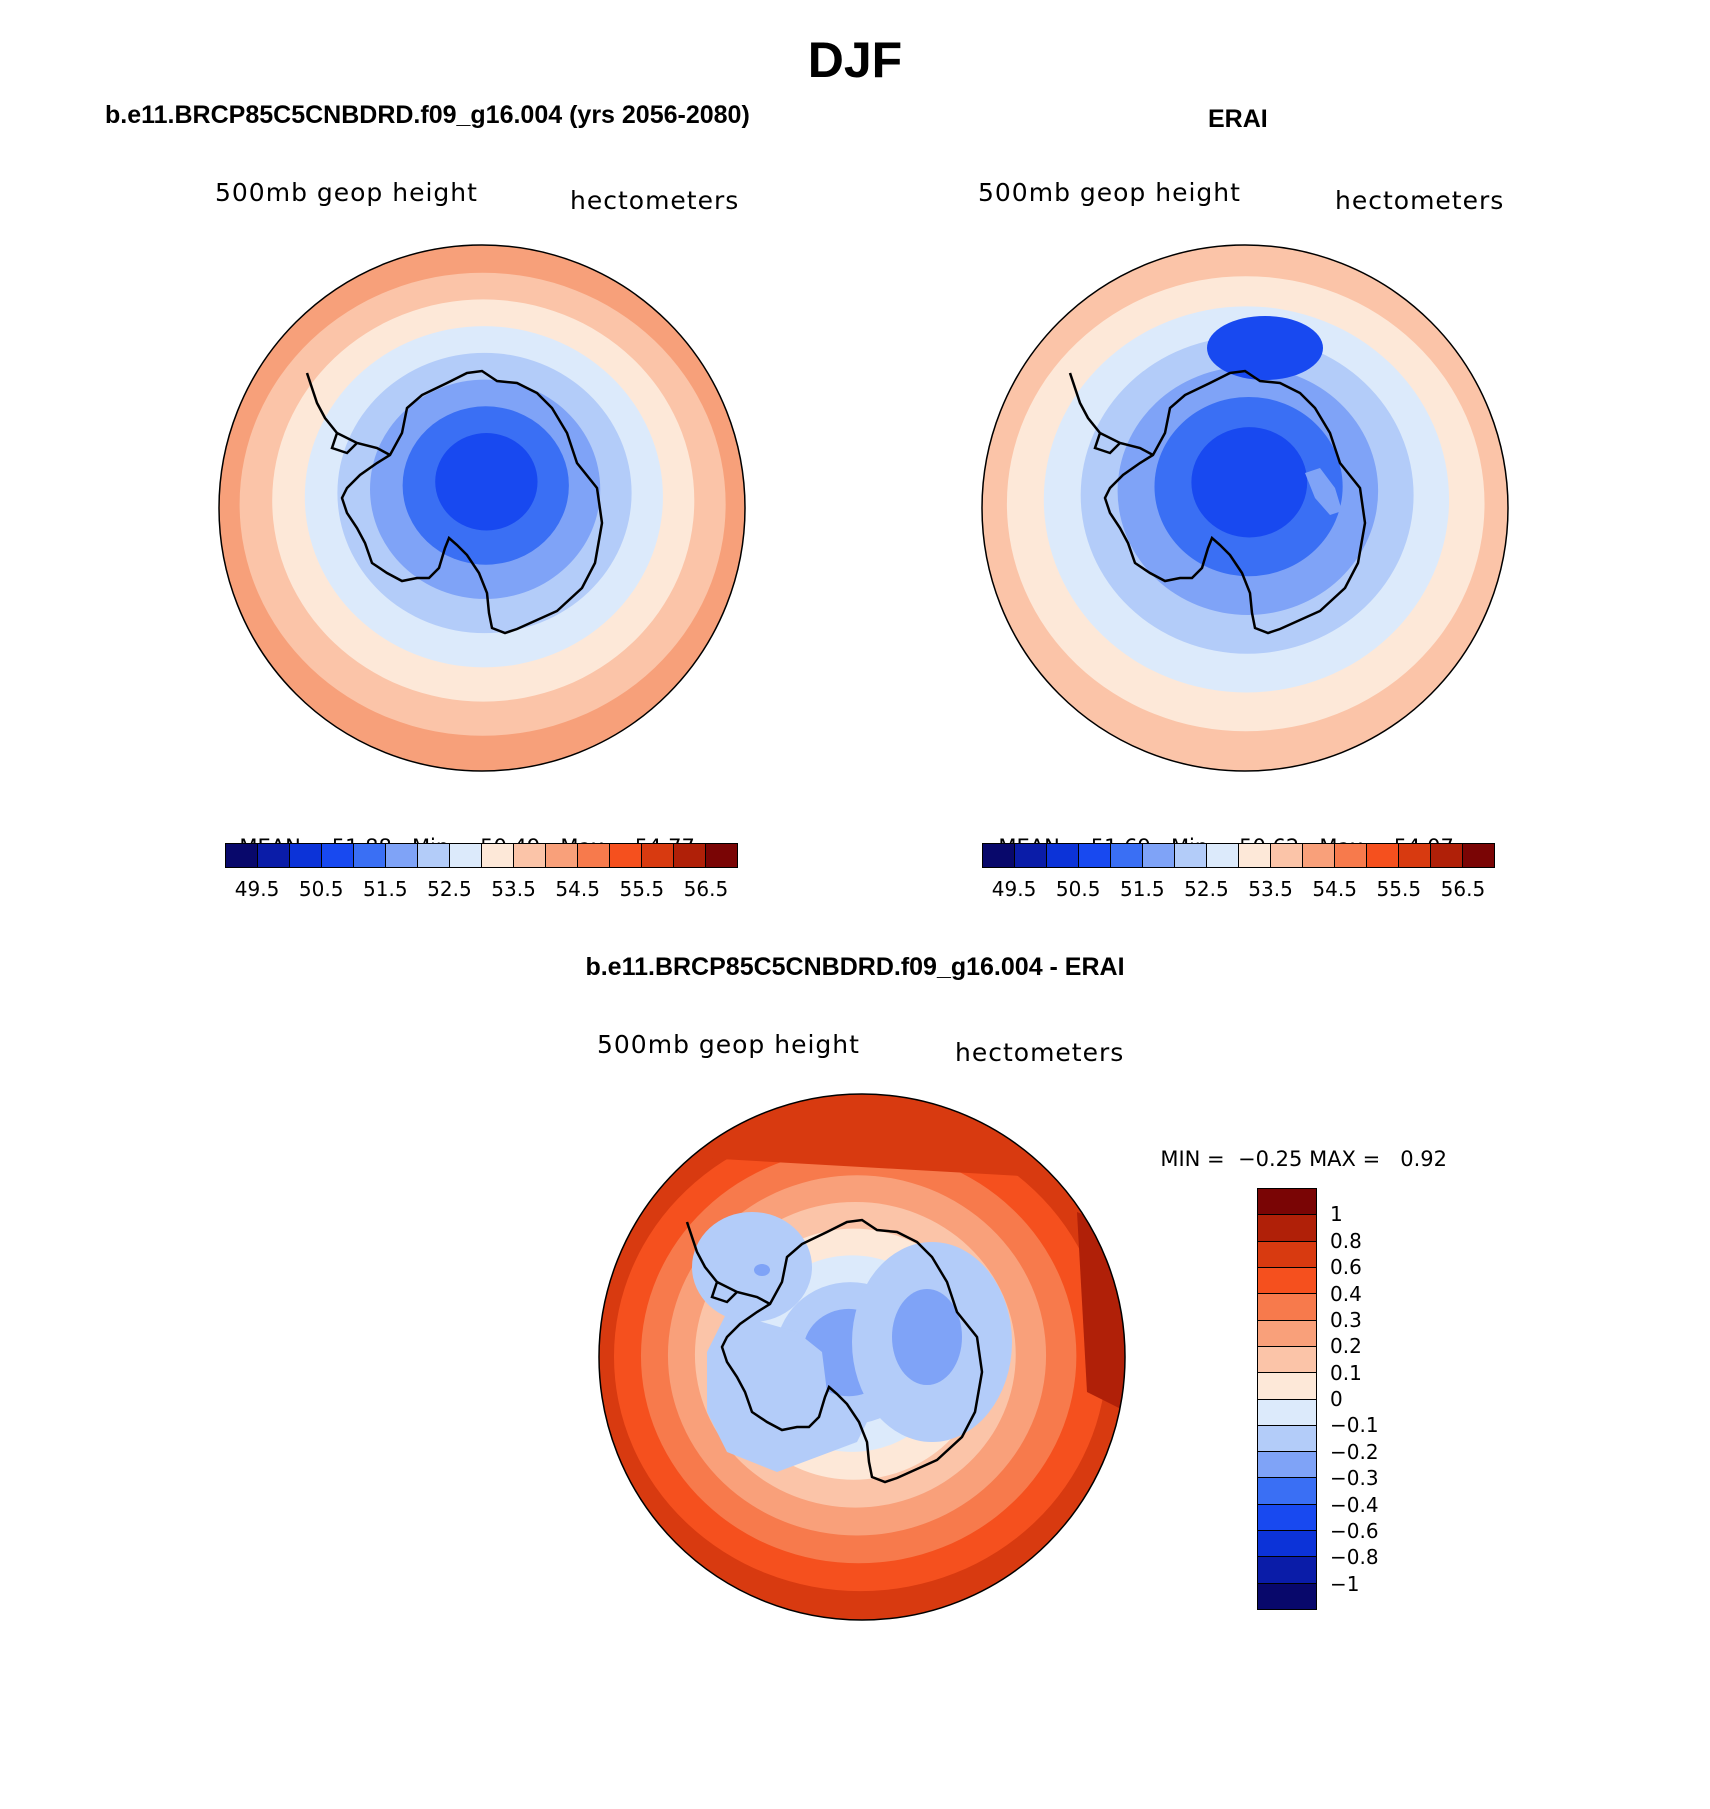 This screenshot has width=1710, height=1809. I want to click on obs-colorbar, so click(1238, 855).